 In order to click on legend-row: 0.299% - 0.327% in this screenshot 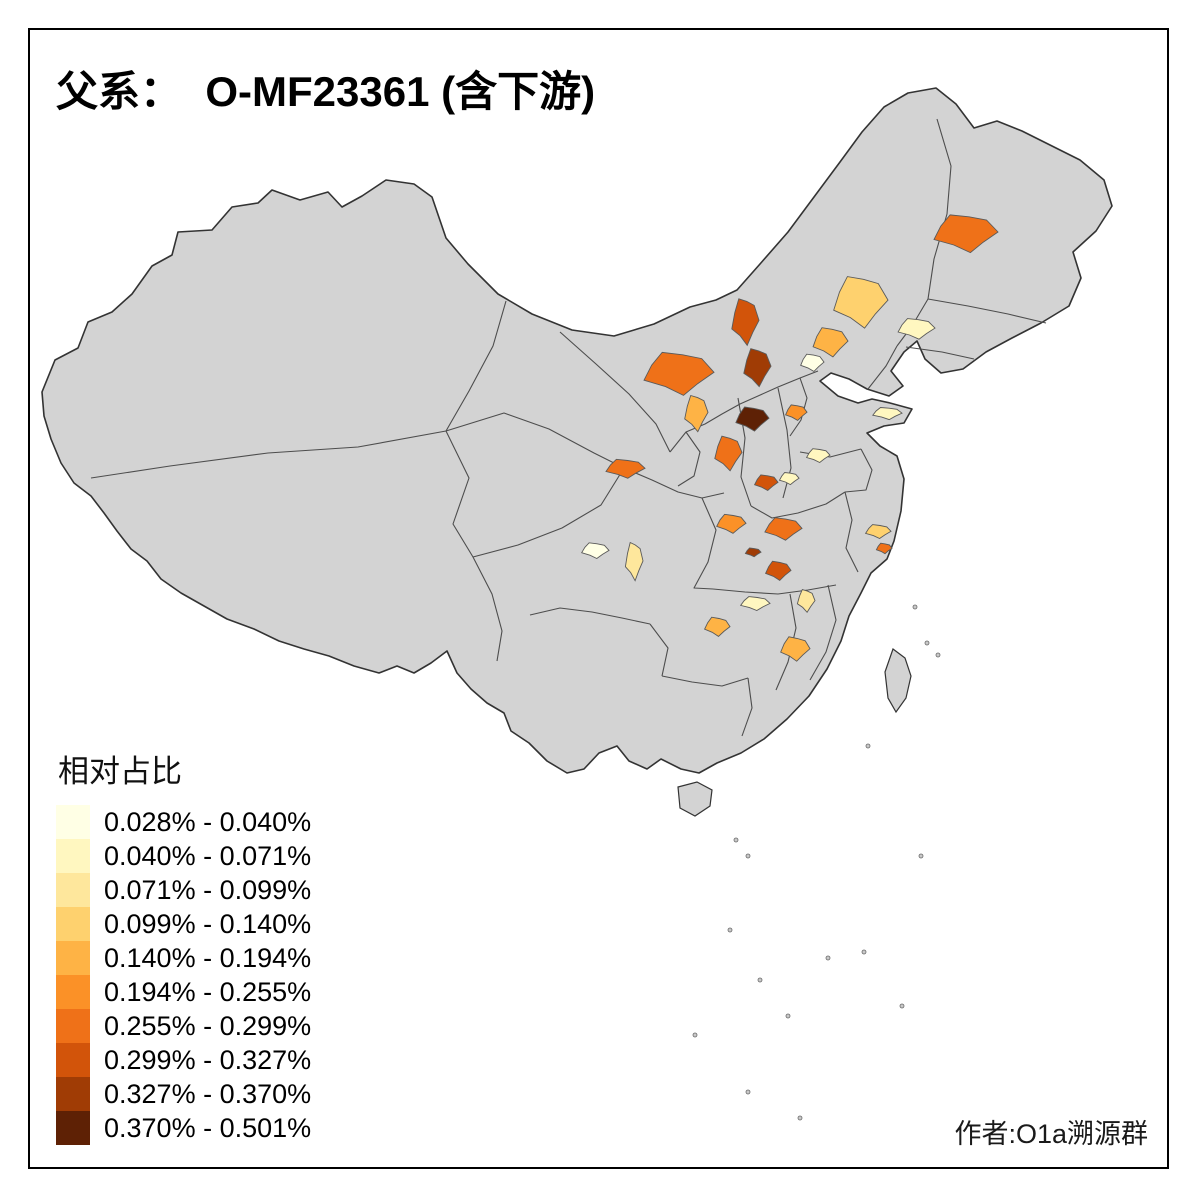, I will do `click(183, 1060)`.